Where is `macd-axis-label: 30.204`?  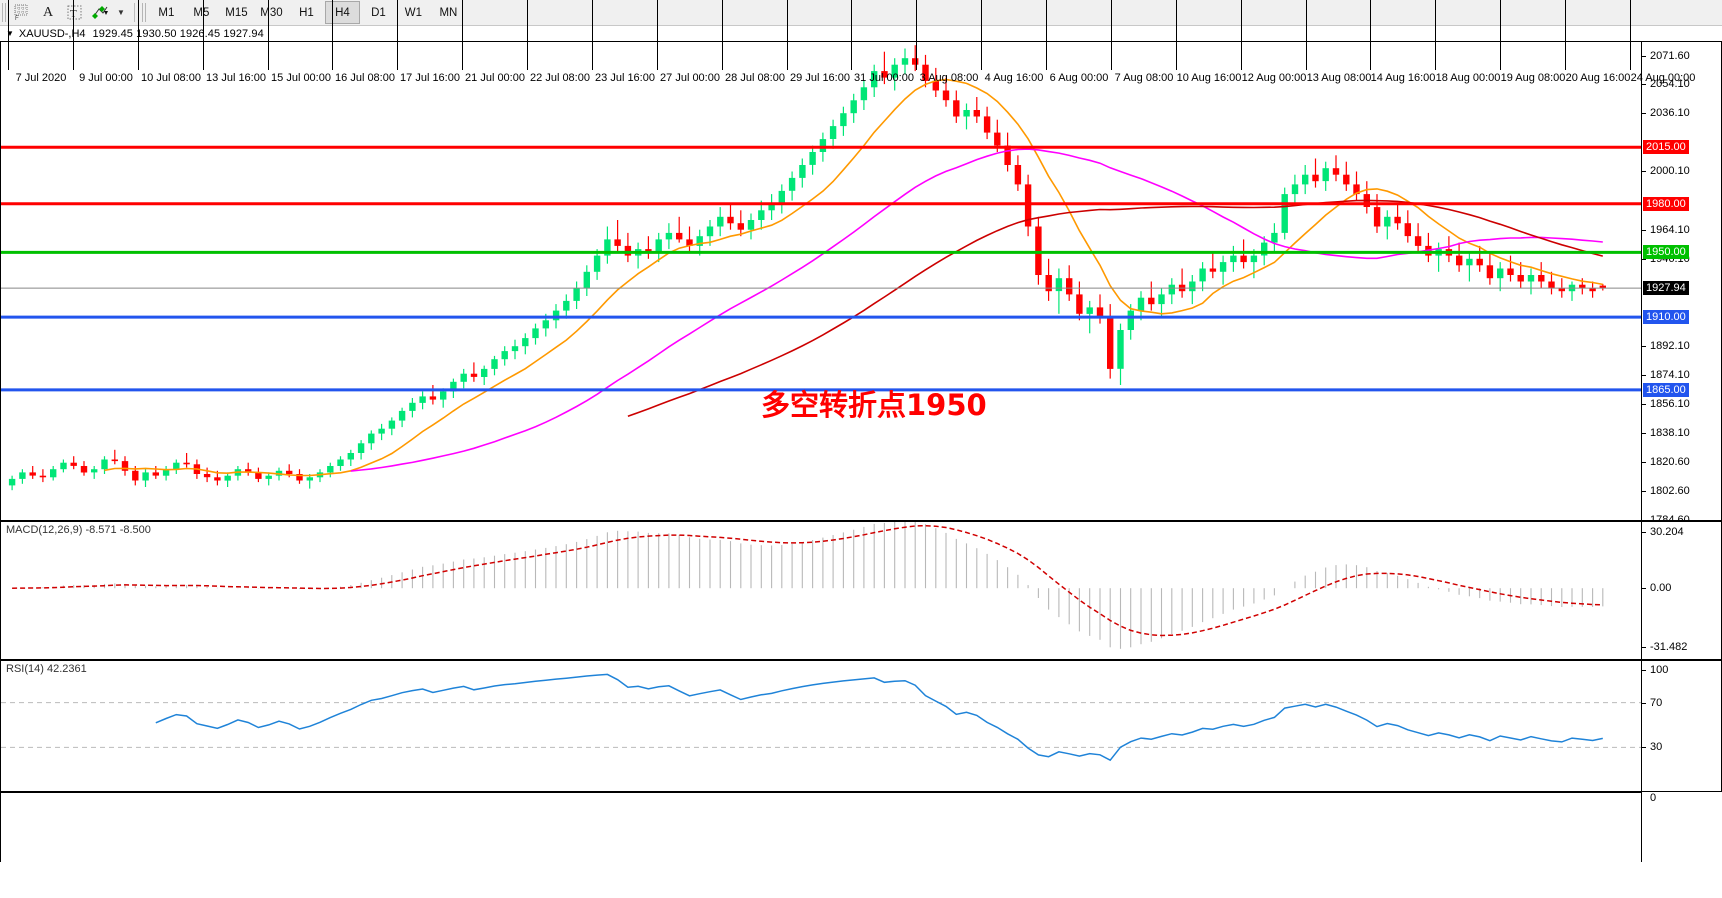 macd-axis-label: 30.204 is located at coordinates (1667, 532).